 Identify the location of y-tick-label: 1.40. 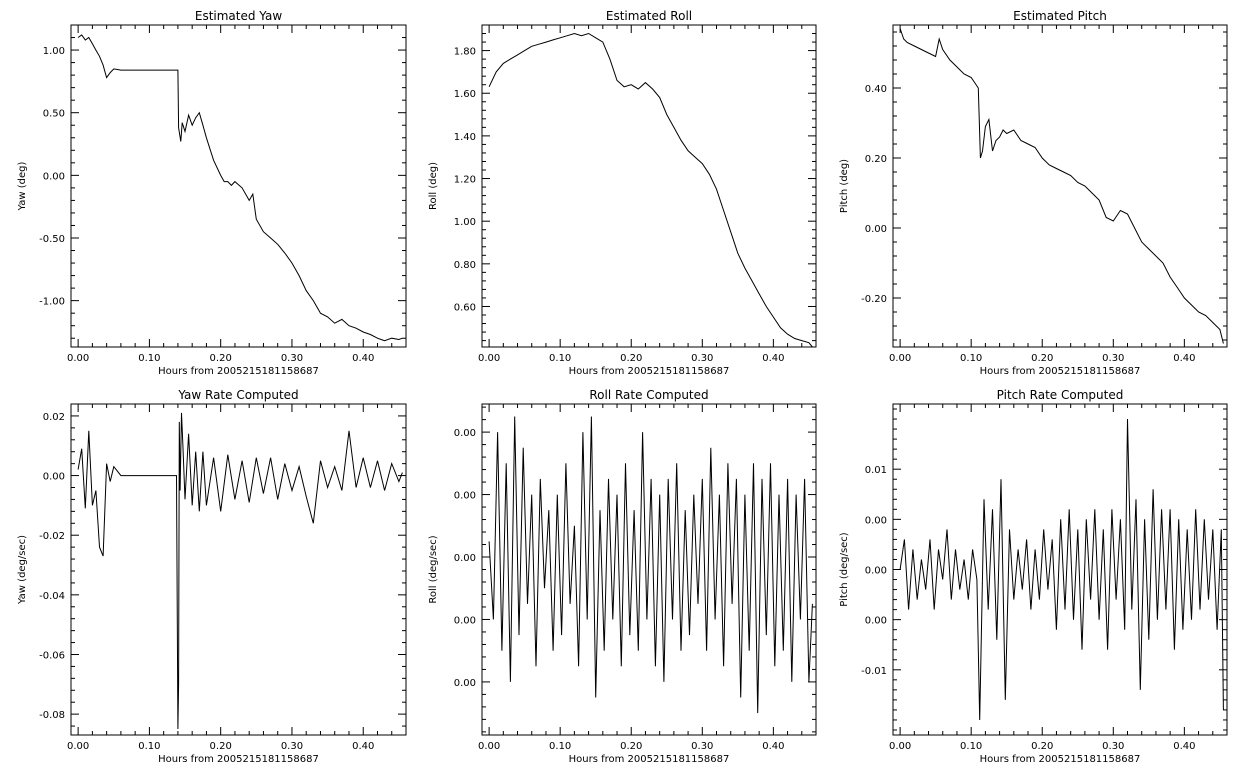
(465, 137).